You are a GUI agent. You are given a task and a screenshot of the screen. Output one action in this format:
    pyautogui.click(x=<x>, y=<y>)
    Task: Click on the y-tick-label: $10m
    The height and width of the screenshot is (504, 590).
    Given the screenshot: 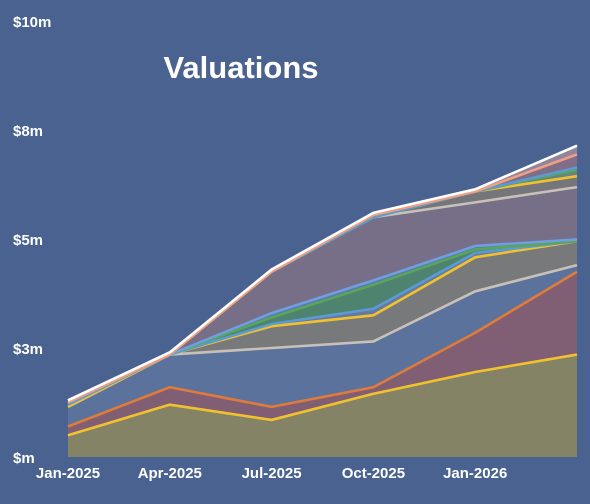 What is the action you would take?
    pyautogui.click(x=32, y=22)
    